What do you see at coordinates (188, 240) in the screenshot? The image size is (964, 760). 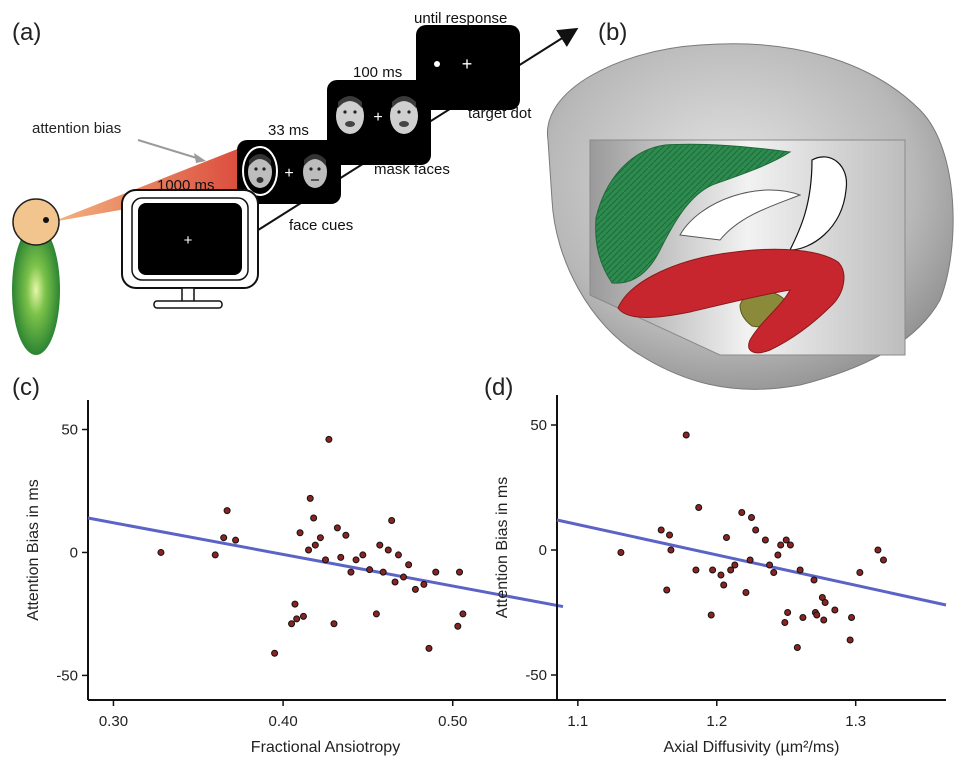 I see `fixation-cross-monitor: +` at bounding box center [188, 240].